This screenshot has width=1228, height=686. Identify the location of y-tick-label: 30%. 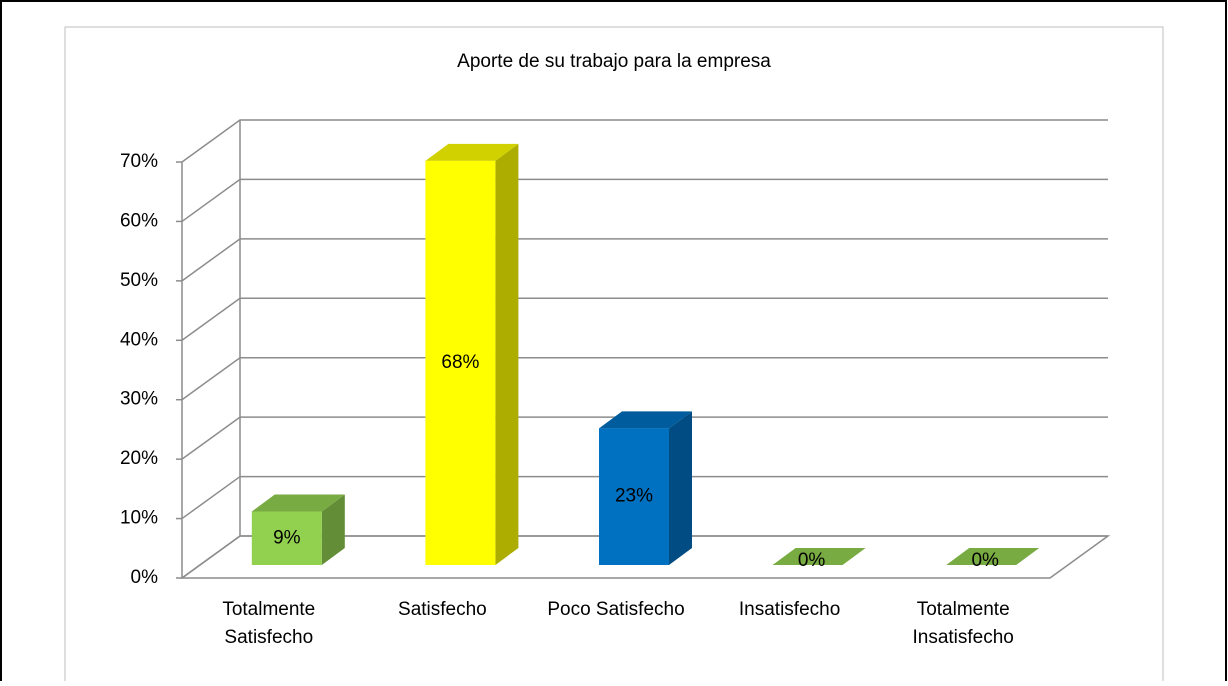
(139, 399).